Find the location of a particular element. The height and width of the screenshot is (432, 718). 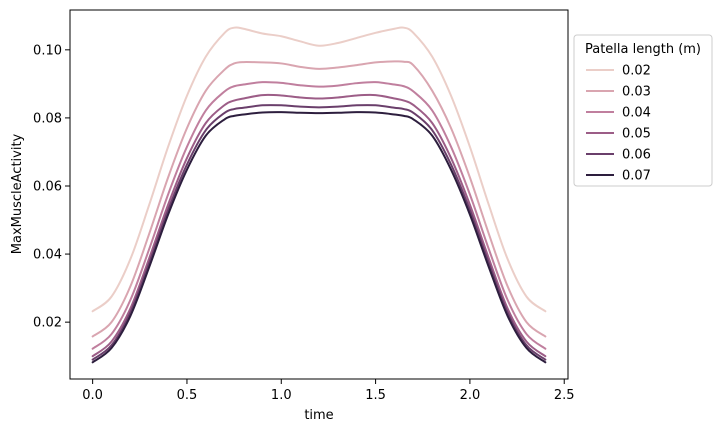

legend-box is located at coordinates (643, 110).